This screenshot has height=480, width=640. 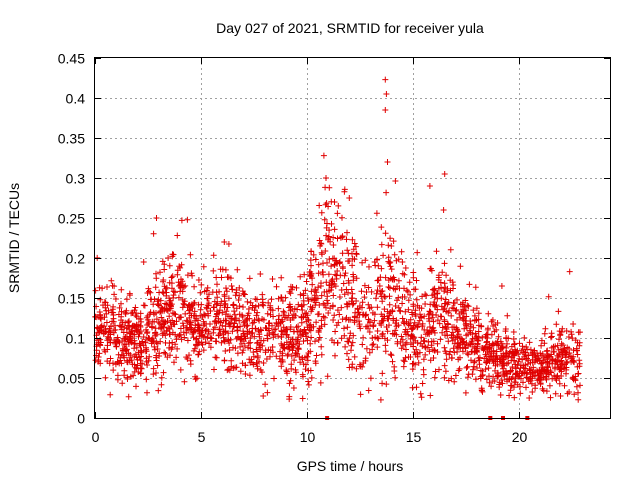 What do you see at coordinates (76, 99) in the screenshot?
I see `y-tick-label: 0.4` at bounding box center [76, 99].